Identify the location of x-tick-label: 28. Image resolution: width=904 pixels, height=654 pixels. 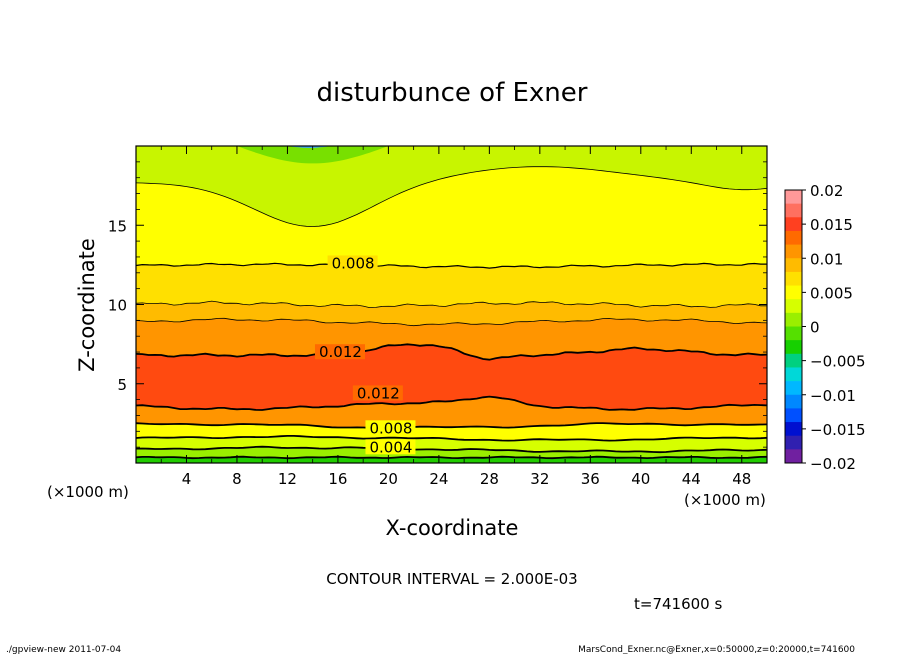
(489, 479).